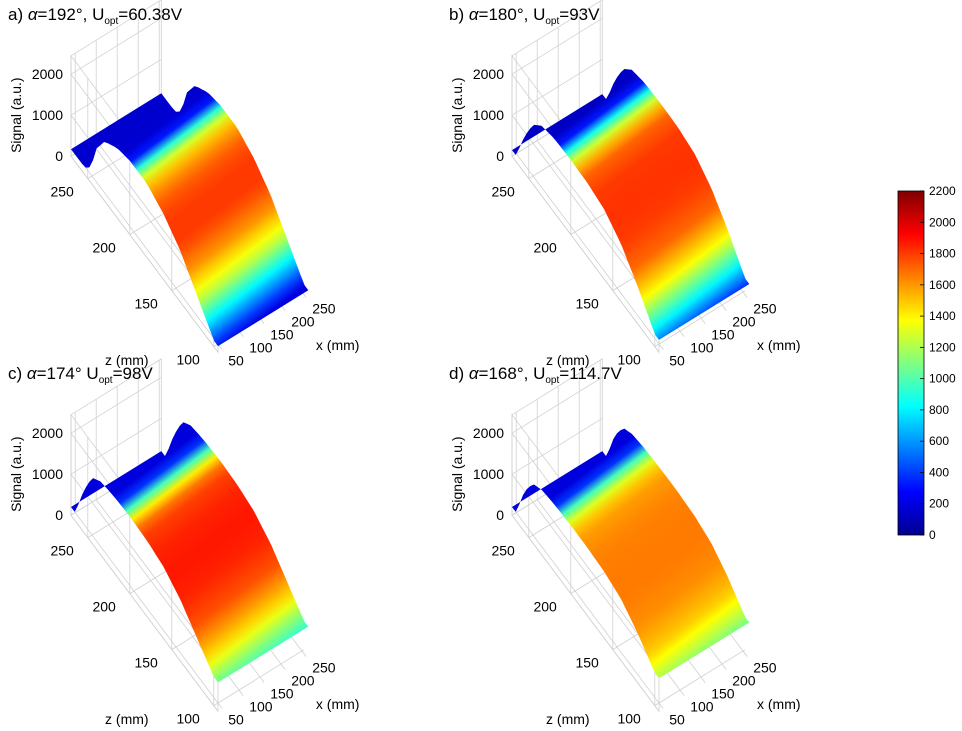 The width and height of the screenshot is (962, 731). What do you see at coordinates (939, 472) in the screenshot?
I see `colorbar-tick-label: 400` at bounding box center [939, 472].